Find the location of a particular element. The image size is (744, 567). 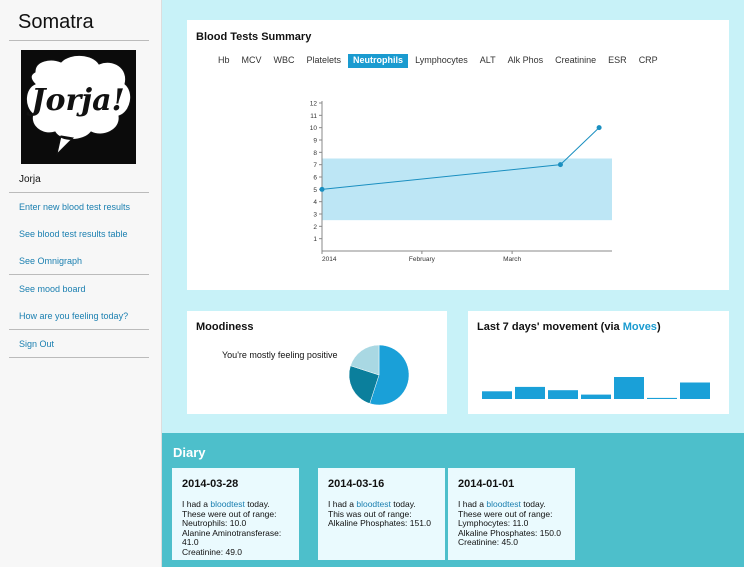

y-tick-label: 10 is located at coordinates (314, 128).